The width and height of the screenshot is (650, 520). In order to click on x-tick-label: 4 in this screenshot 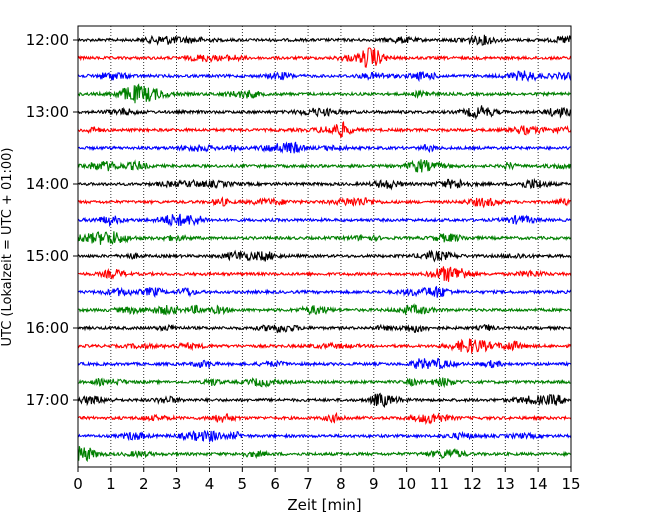, I will do `click(210, 484)`.